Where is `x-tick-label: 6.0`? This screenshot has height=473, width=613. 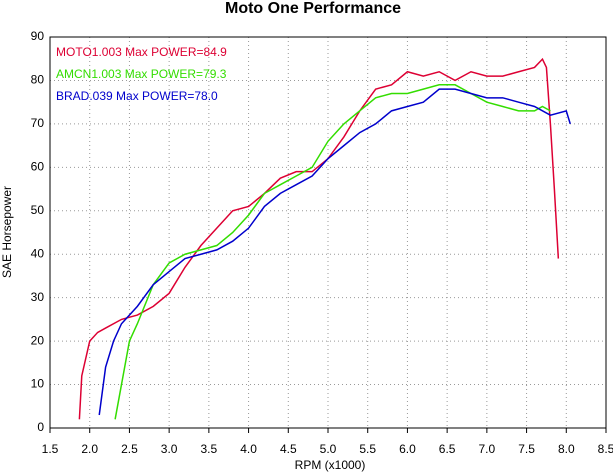
x-tick-label: 6.0 is located at coordinates (407, 449).